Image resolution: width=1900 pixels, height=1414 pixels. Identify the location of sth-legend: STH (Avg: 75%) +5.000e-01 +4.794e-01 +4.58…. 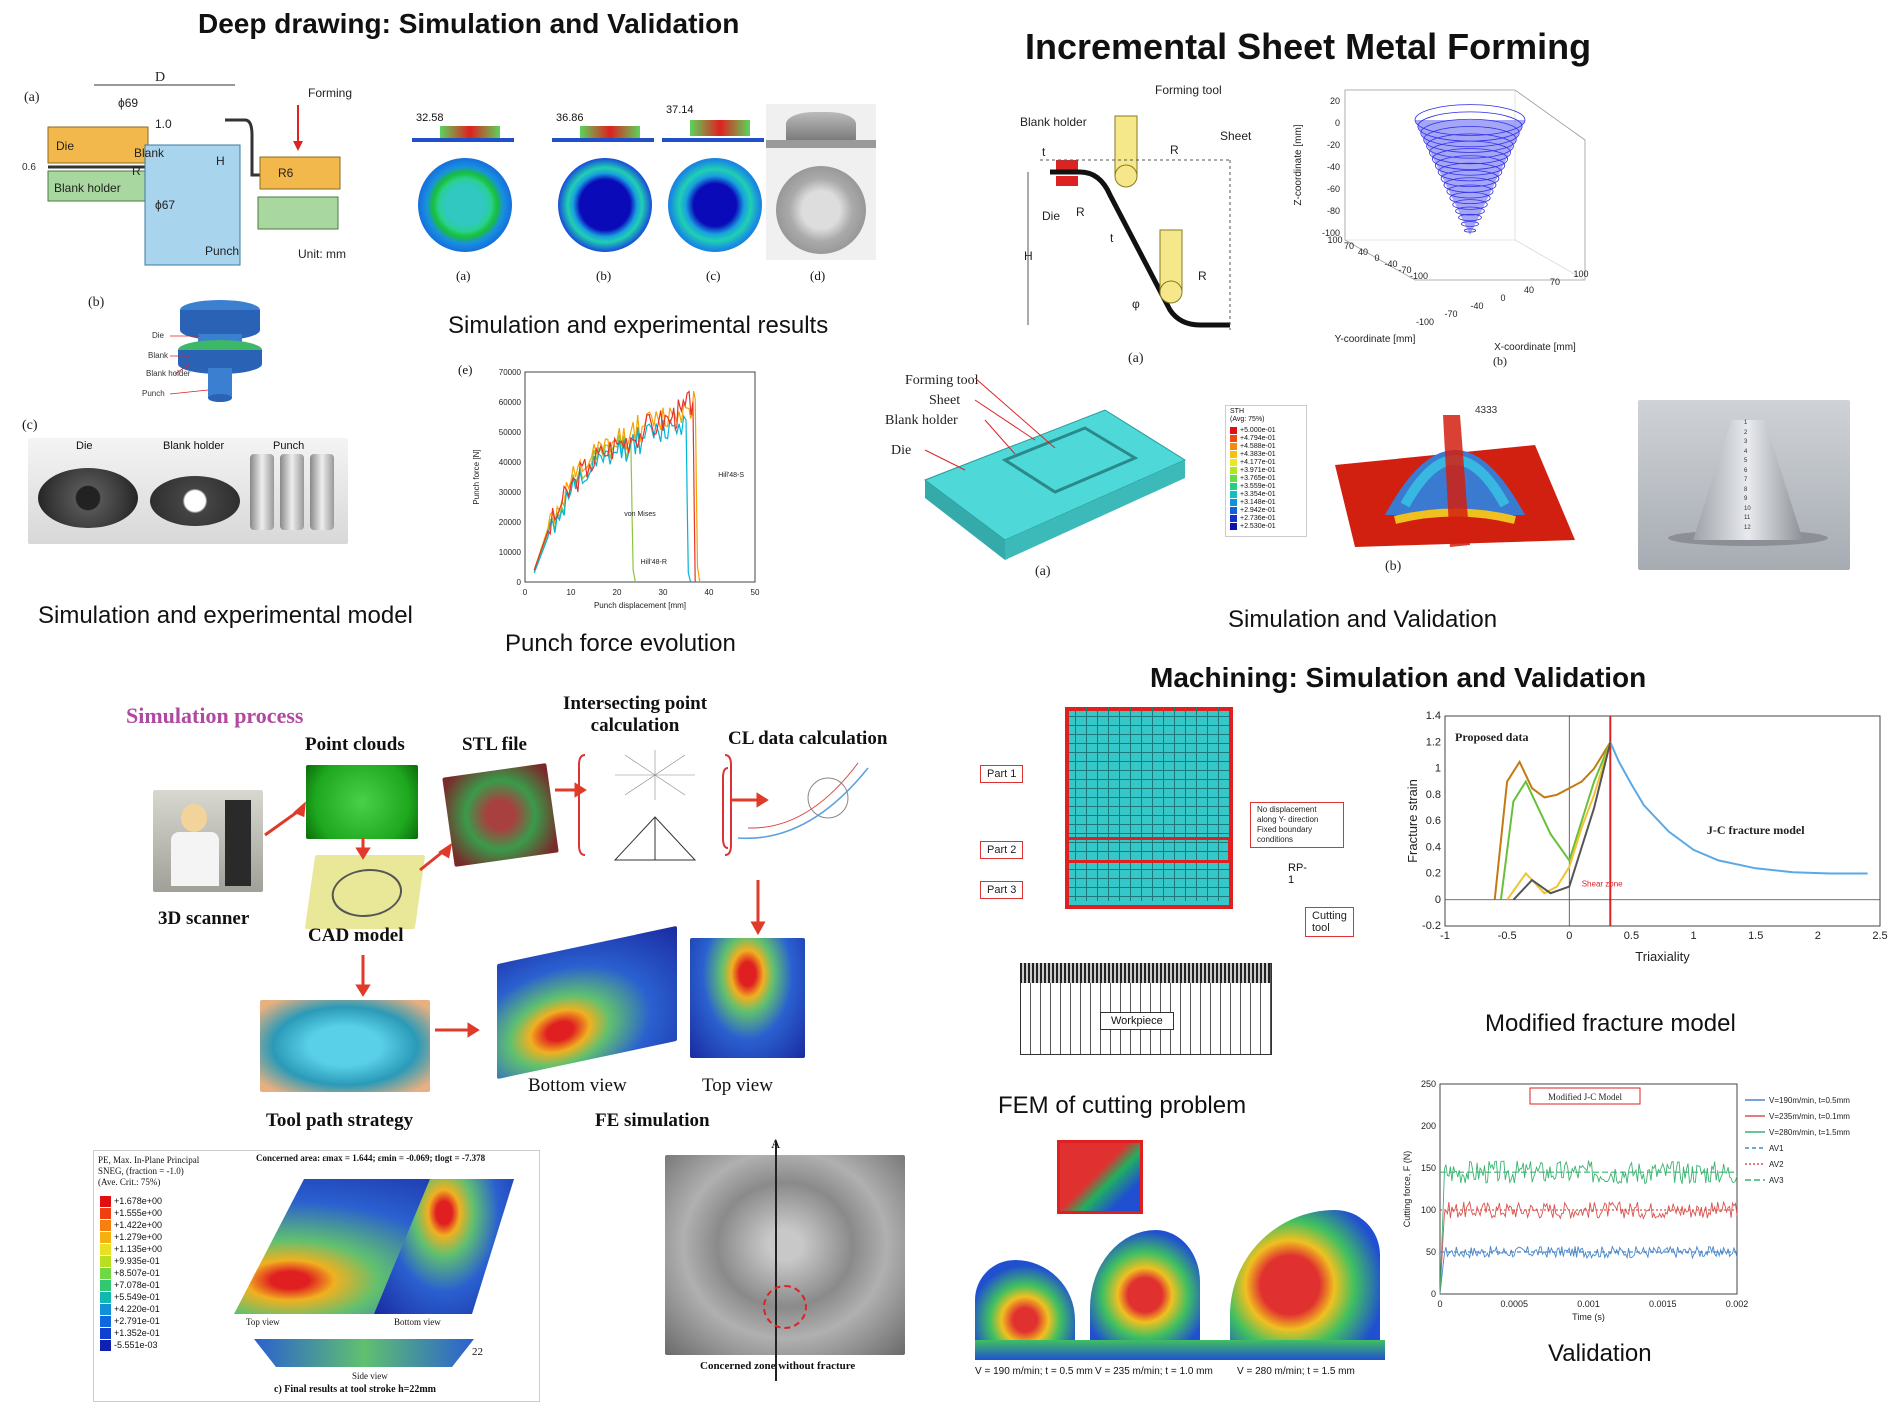
(1266, 471).